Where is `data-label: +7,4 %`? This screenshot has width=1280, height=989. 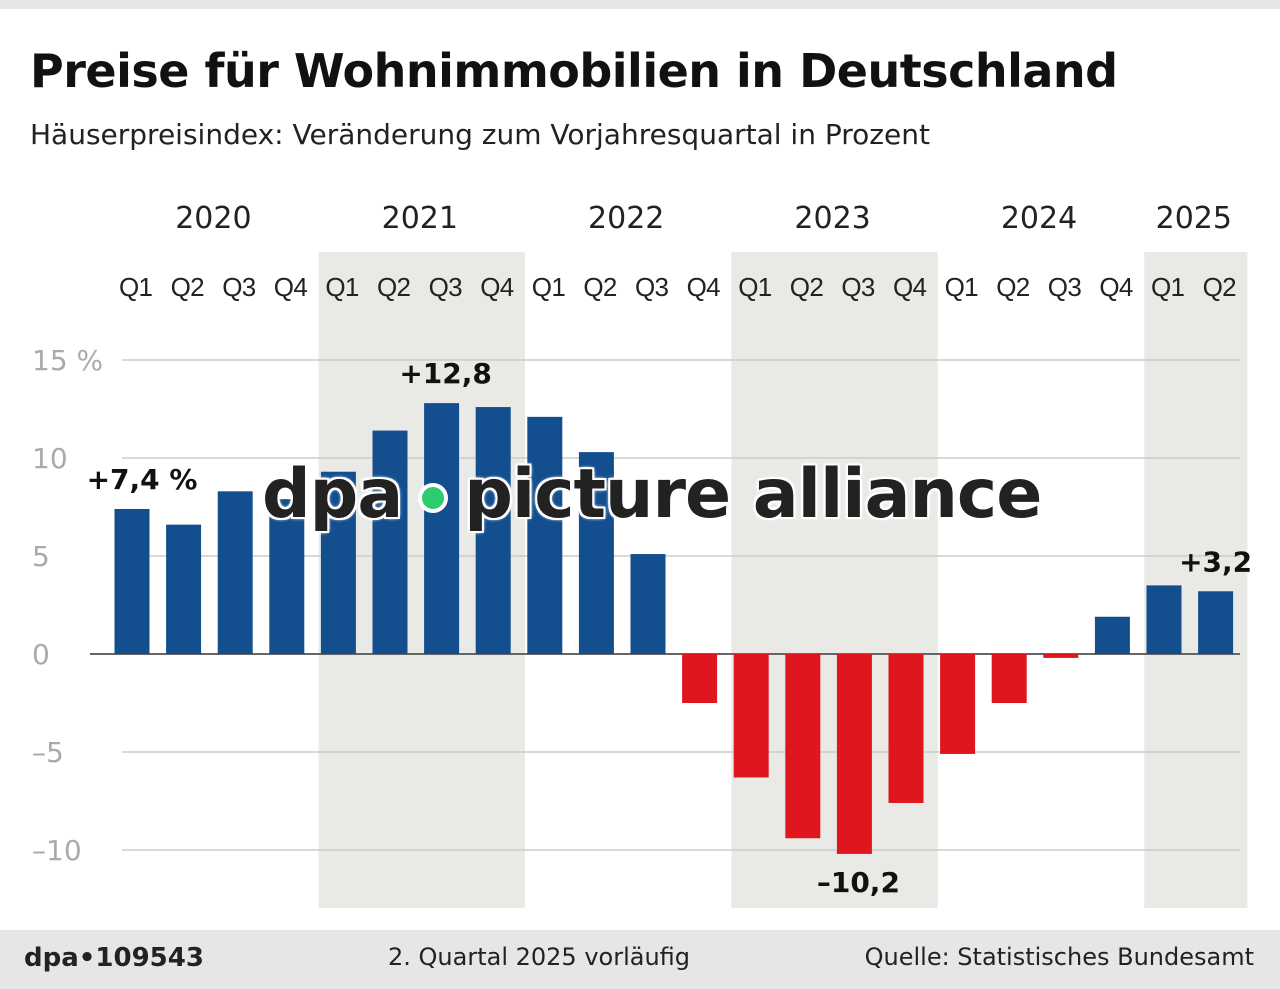 data-label: +7,4 % is located at coordinates (142, 479).